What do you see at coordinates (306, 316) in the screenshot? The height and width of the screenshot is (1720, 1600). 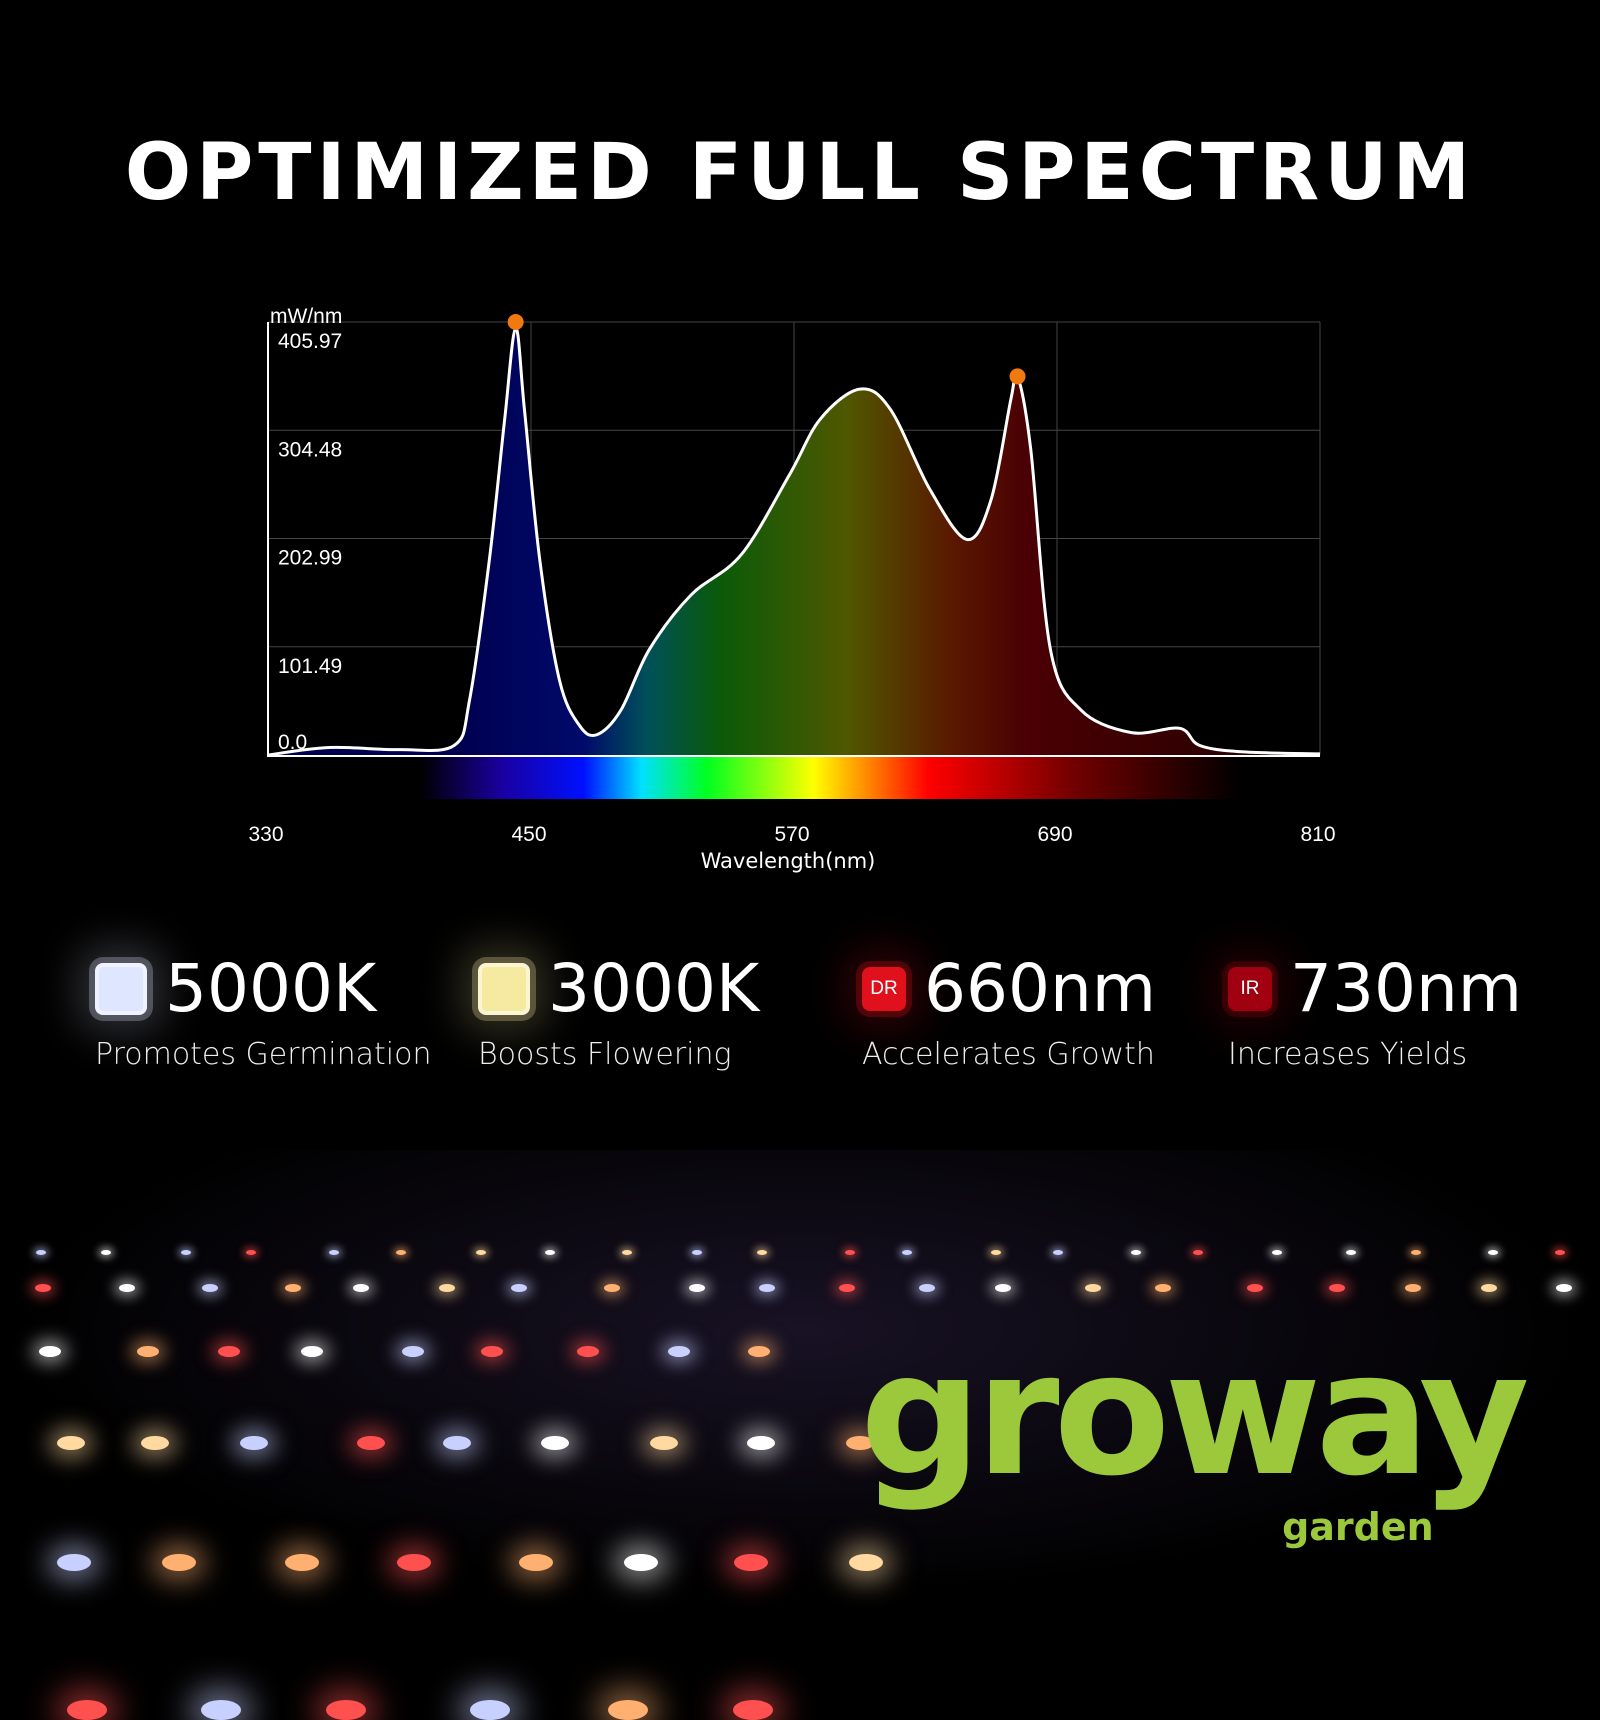 I see `y-axis-label: mW/nm` at bounding box center [306, 316].